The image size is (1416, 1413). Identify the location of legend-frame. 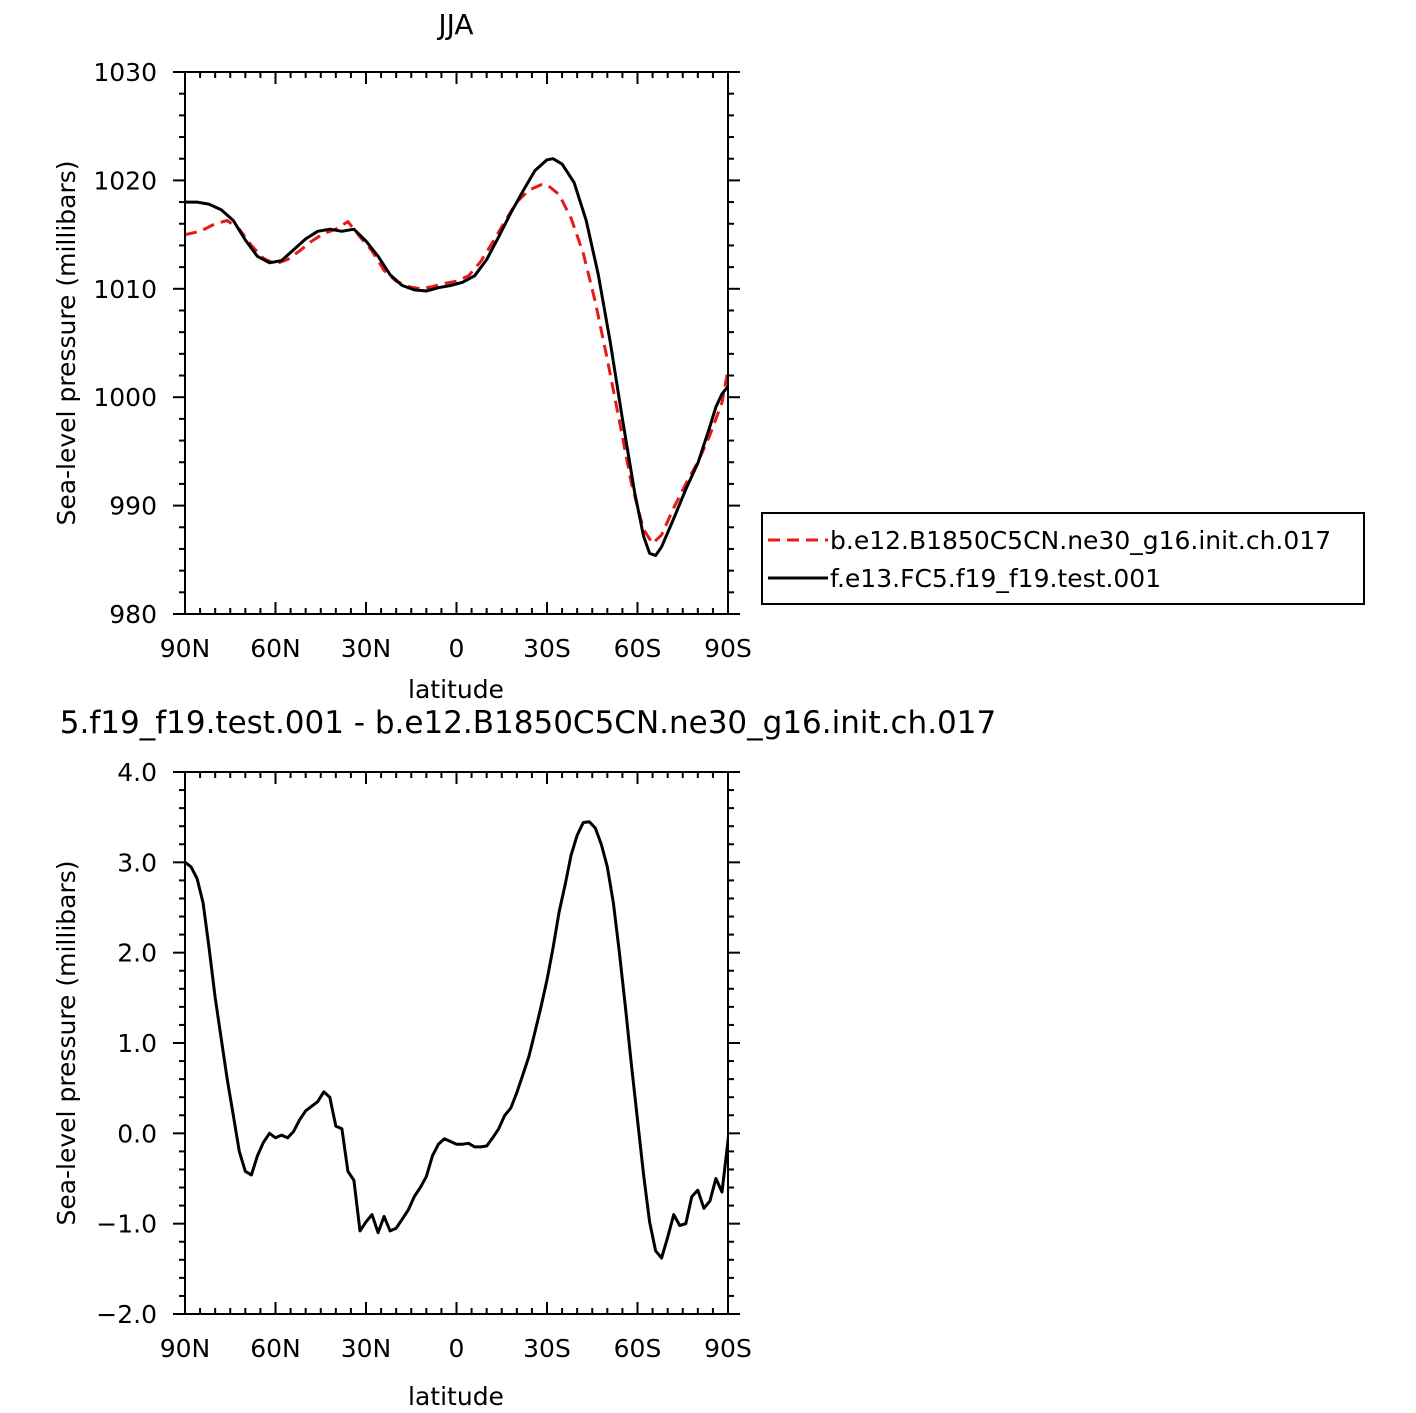
(1063, 558).